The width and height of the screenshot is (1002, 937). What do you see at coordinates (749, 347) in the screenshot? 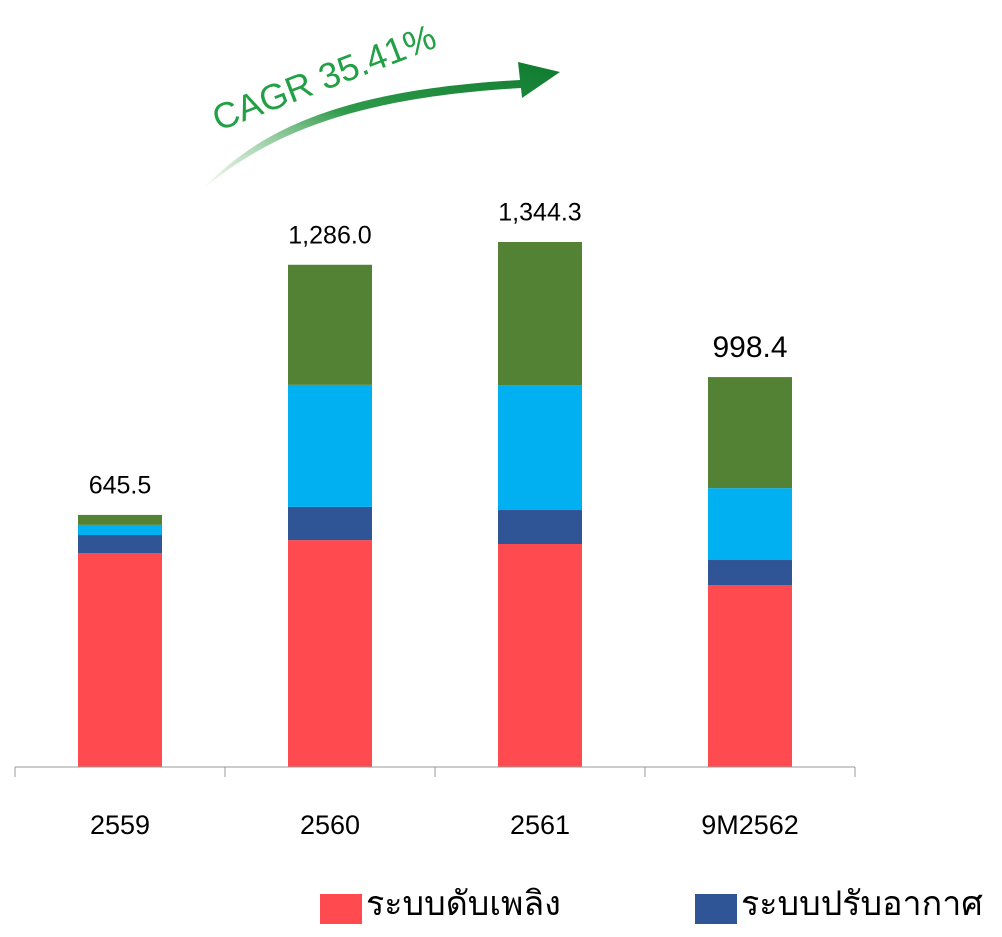
I see `total-label: 998.4` at bounding box center [749, 347].